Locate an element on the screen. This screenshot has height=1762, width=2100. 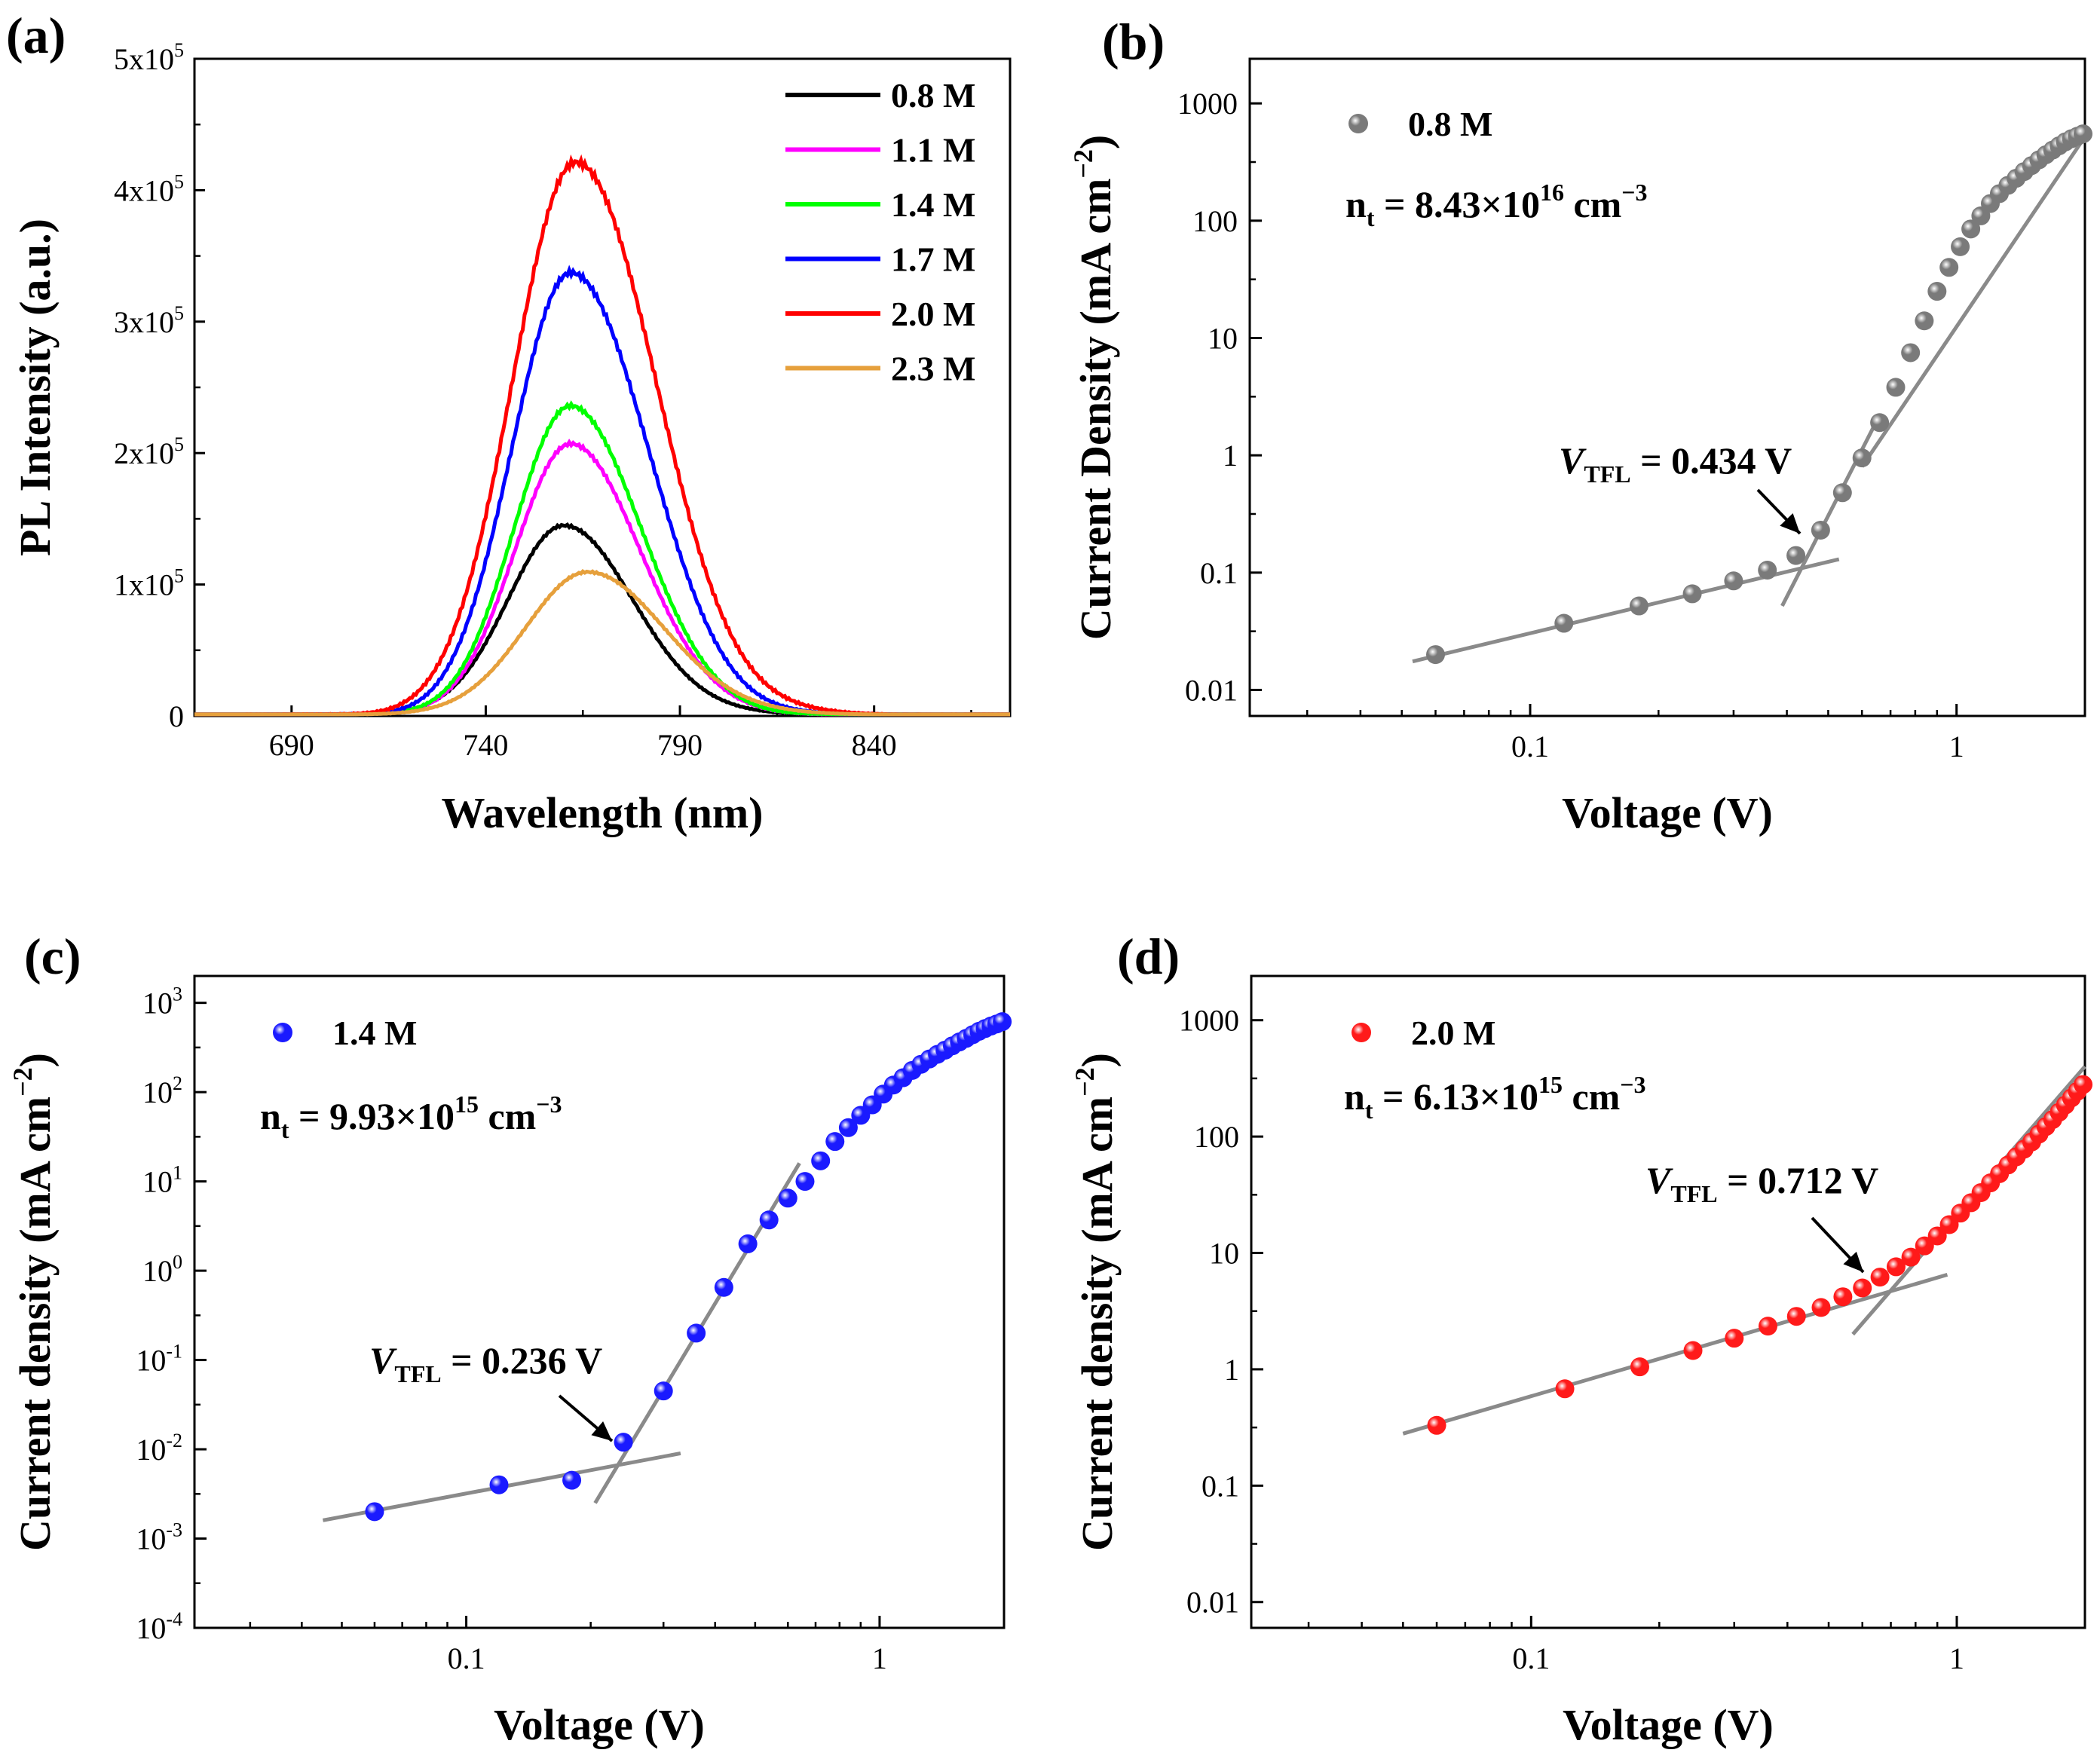
x-tick-label: 690 is located at coordinates (292, 745).